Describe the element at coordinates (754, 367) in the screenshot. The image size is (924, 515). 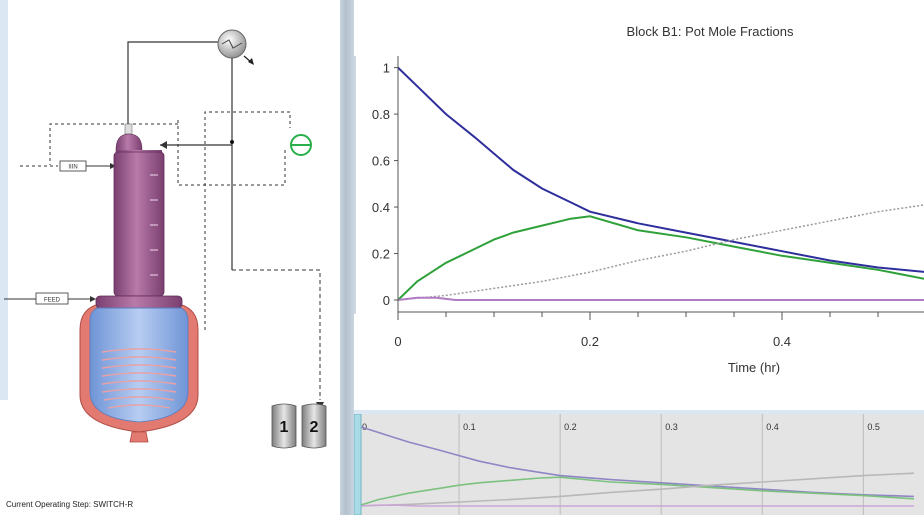
I see `x-axis-label: Time (hr)` at that location.